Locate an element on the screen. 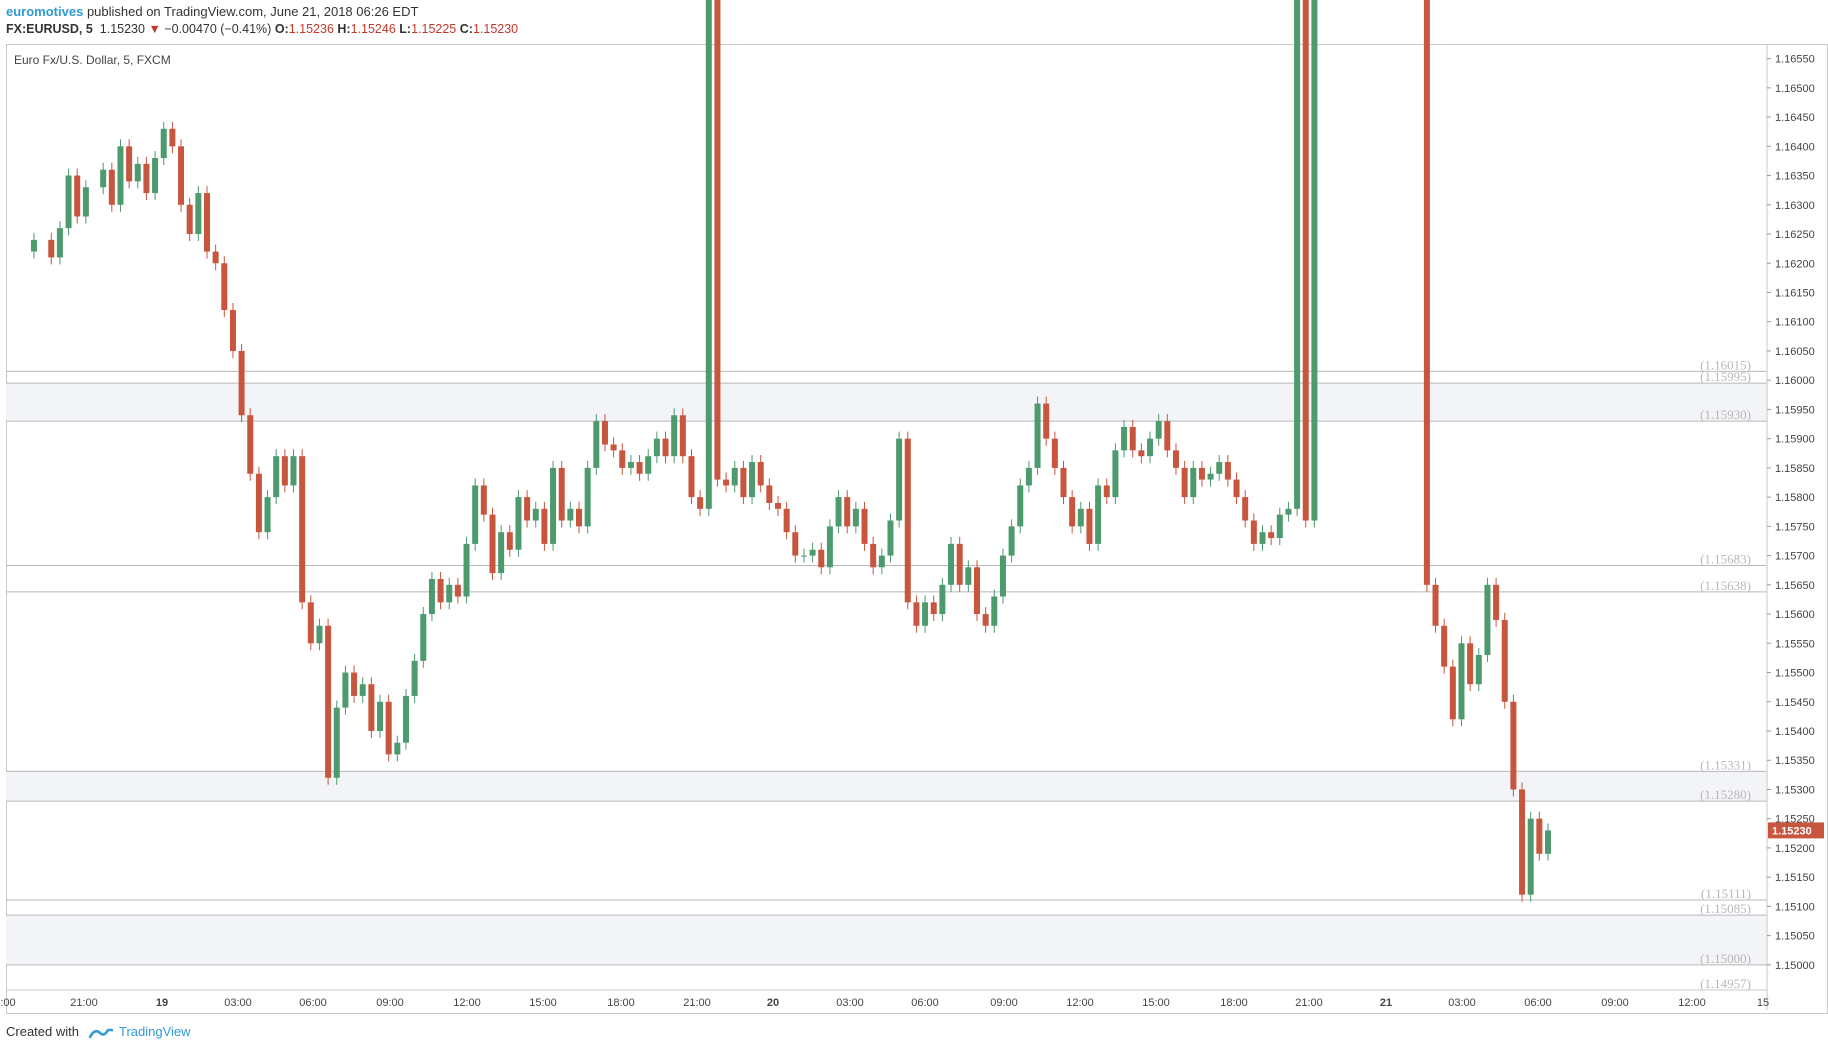  level-label-5: (1.15331) is located at coordinates (1725, 764).